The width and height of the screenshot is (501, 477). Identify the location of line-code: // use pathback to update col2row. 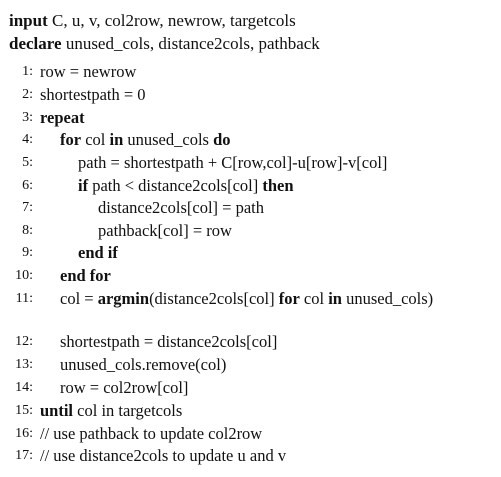
(151, 434).